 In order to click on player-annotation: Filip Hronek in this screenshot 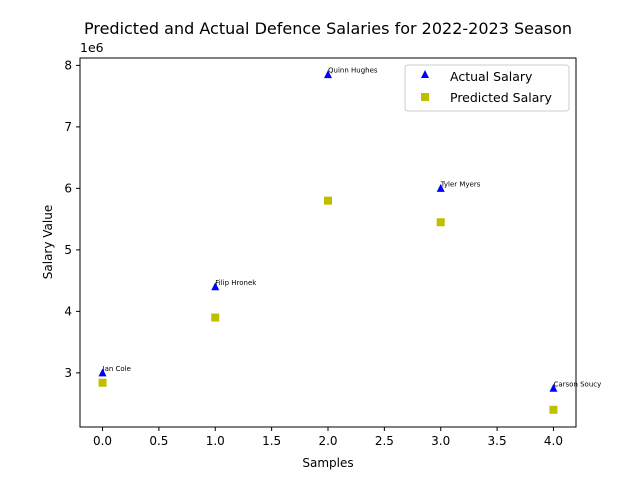, I will do `click(236, 283)`.